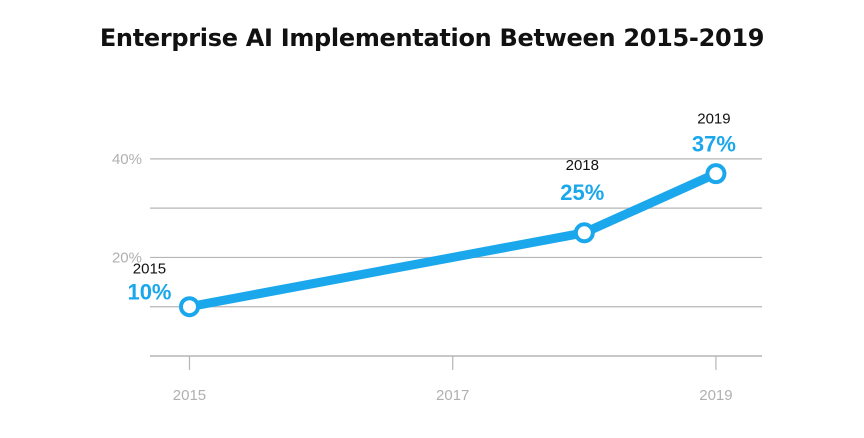  What do you see at coordinates (127, 159) in the screenshot?
I see `y-tick-label: 40%` at bounding box center [127, 159].